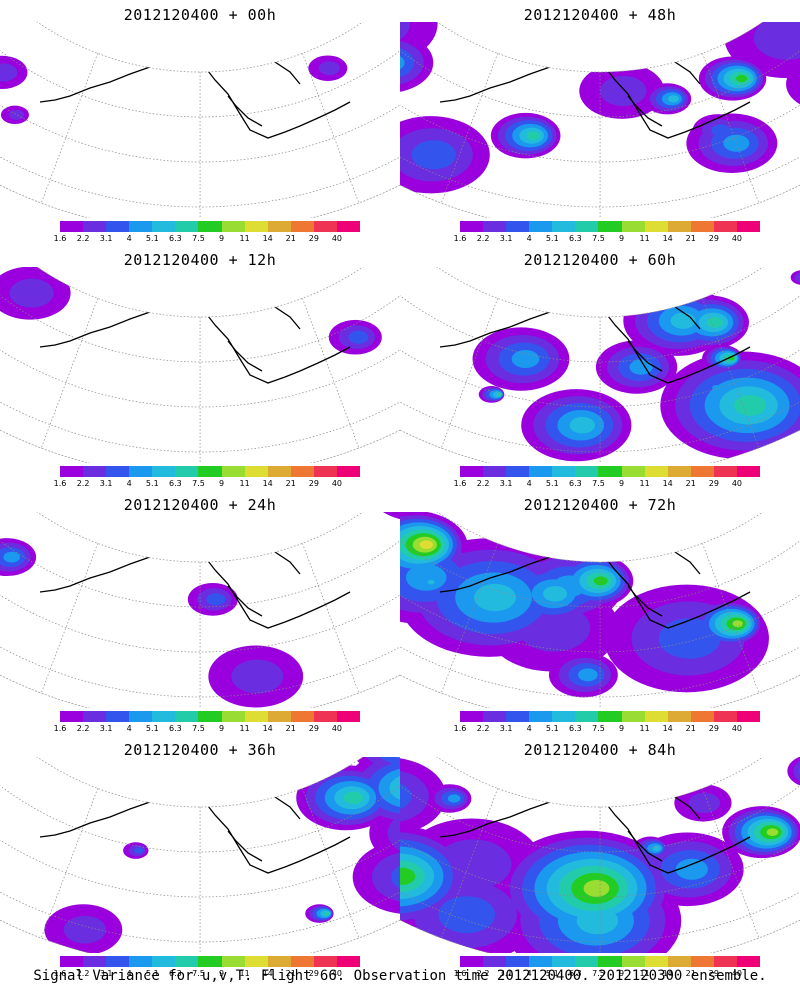 The height and width of the screenshot is (1000, 800). What do you see at coordinates (174, 90) in the screenshot?
I see `variance-field` at bounding box center [174, 90].